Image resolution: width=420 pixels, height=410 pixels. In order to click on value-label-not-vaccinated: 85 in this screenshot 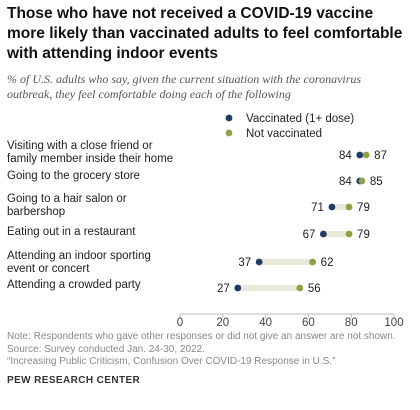, I will do `click(376, 182)`.